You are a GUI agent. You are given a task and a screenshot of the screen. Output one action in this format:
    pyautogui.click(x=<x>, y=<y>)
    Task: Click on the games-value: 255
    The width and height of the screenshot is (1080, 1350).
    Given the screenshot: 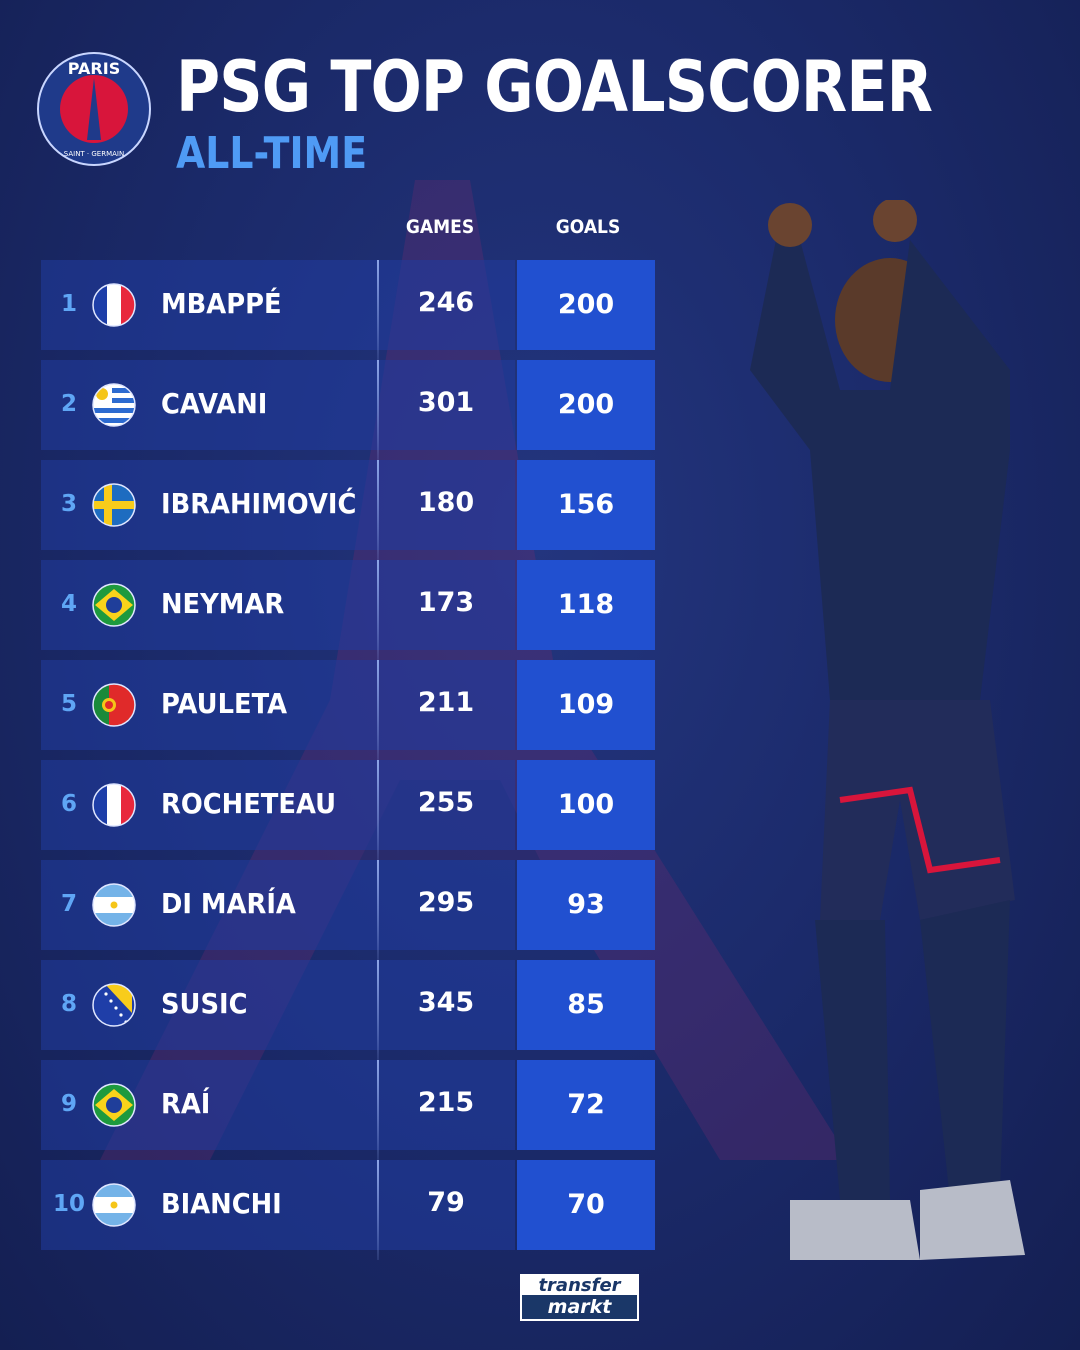 What is the action you would take?
    pyautogui.click(x=446, y=802)
    